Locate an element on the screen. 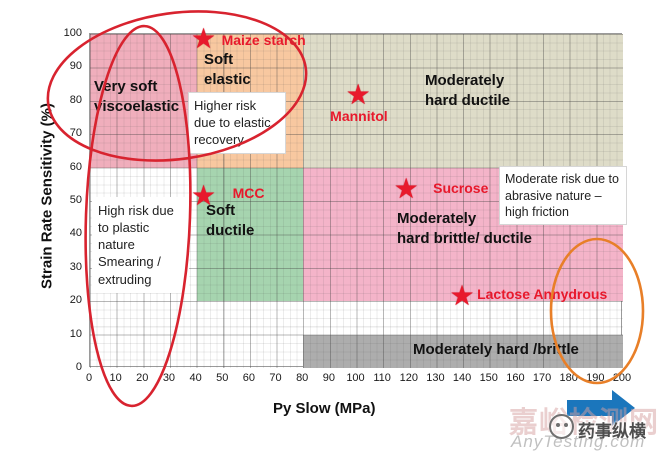 The width and height of the screenshot is (665, 457). watermark-site-en: AnyTesting.com is located at coordinates (578, 441).